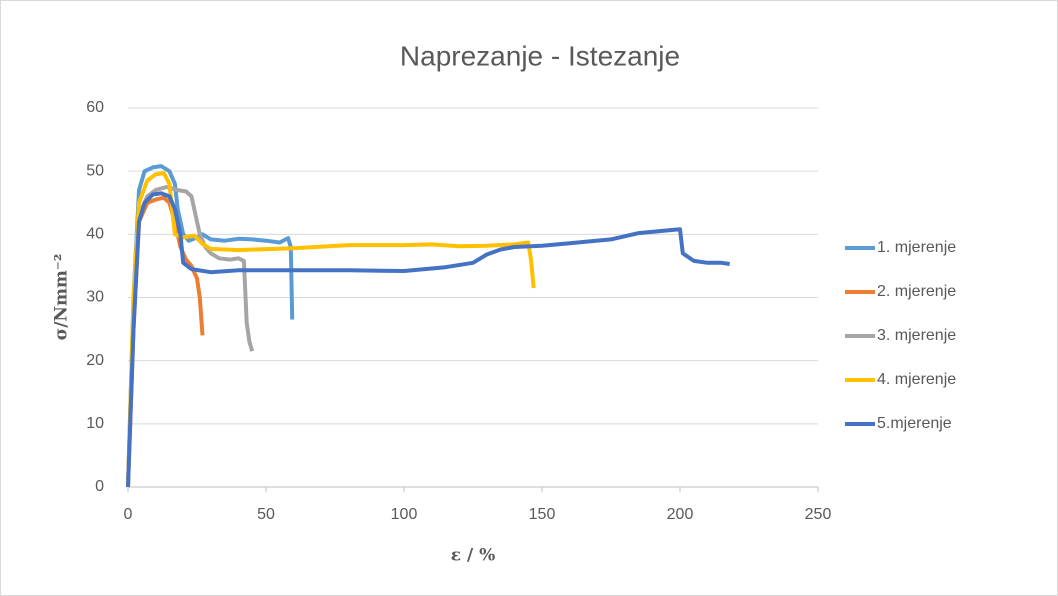  What do you see at coordinates (916, 247) in the screenshot?
I see `legend-label: 1. mjerenje` at bounding box center [916, 247].